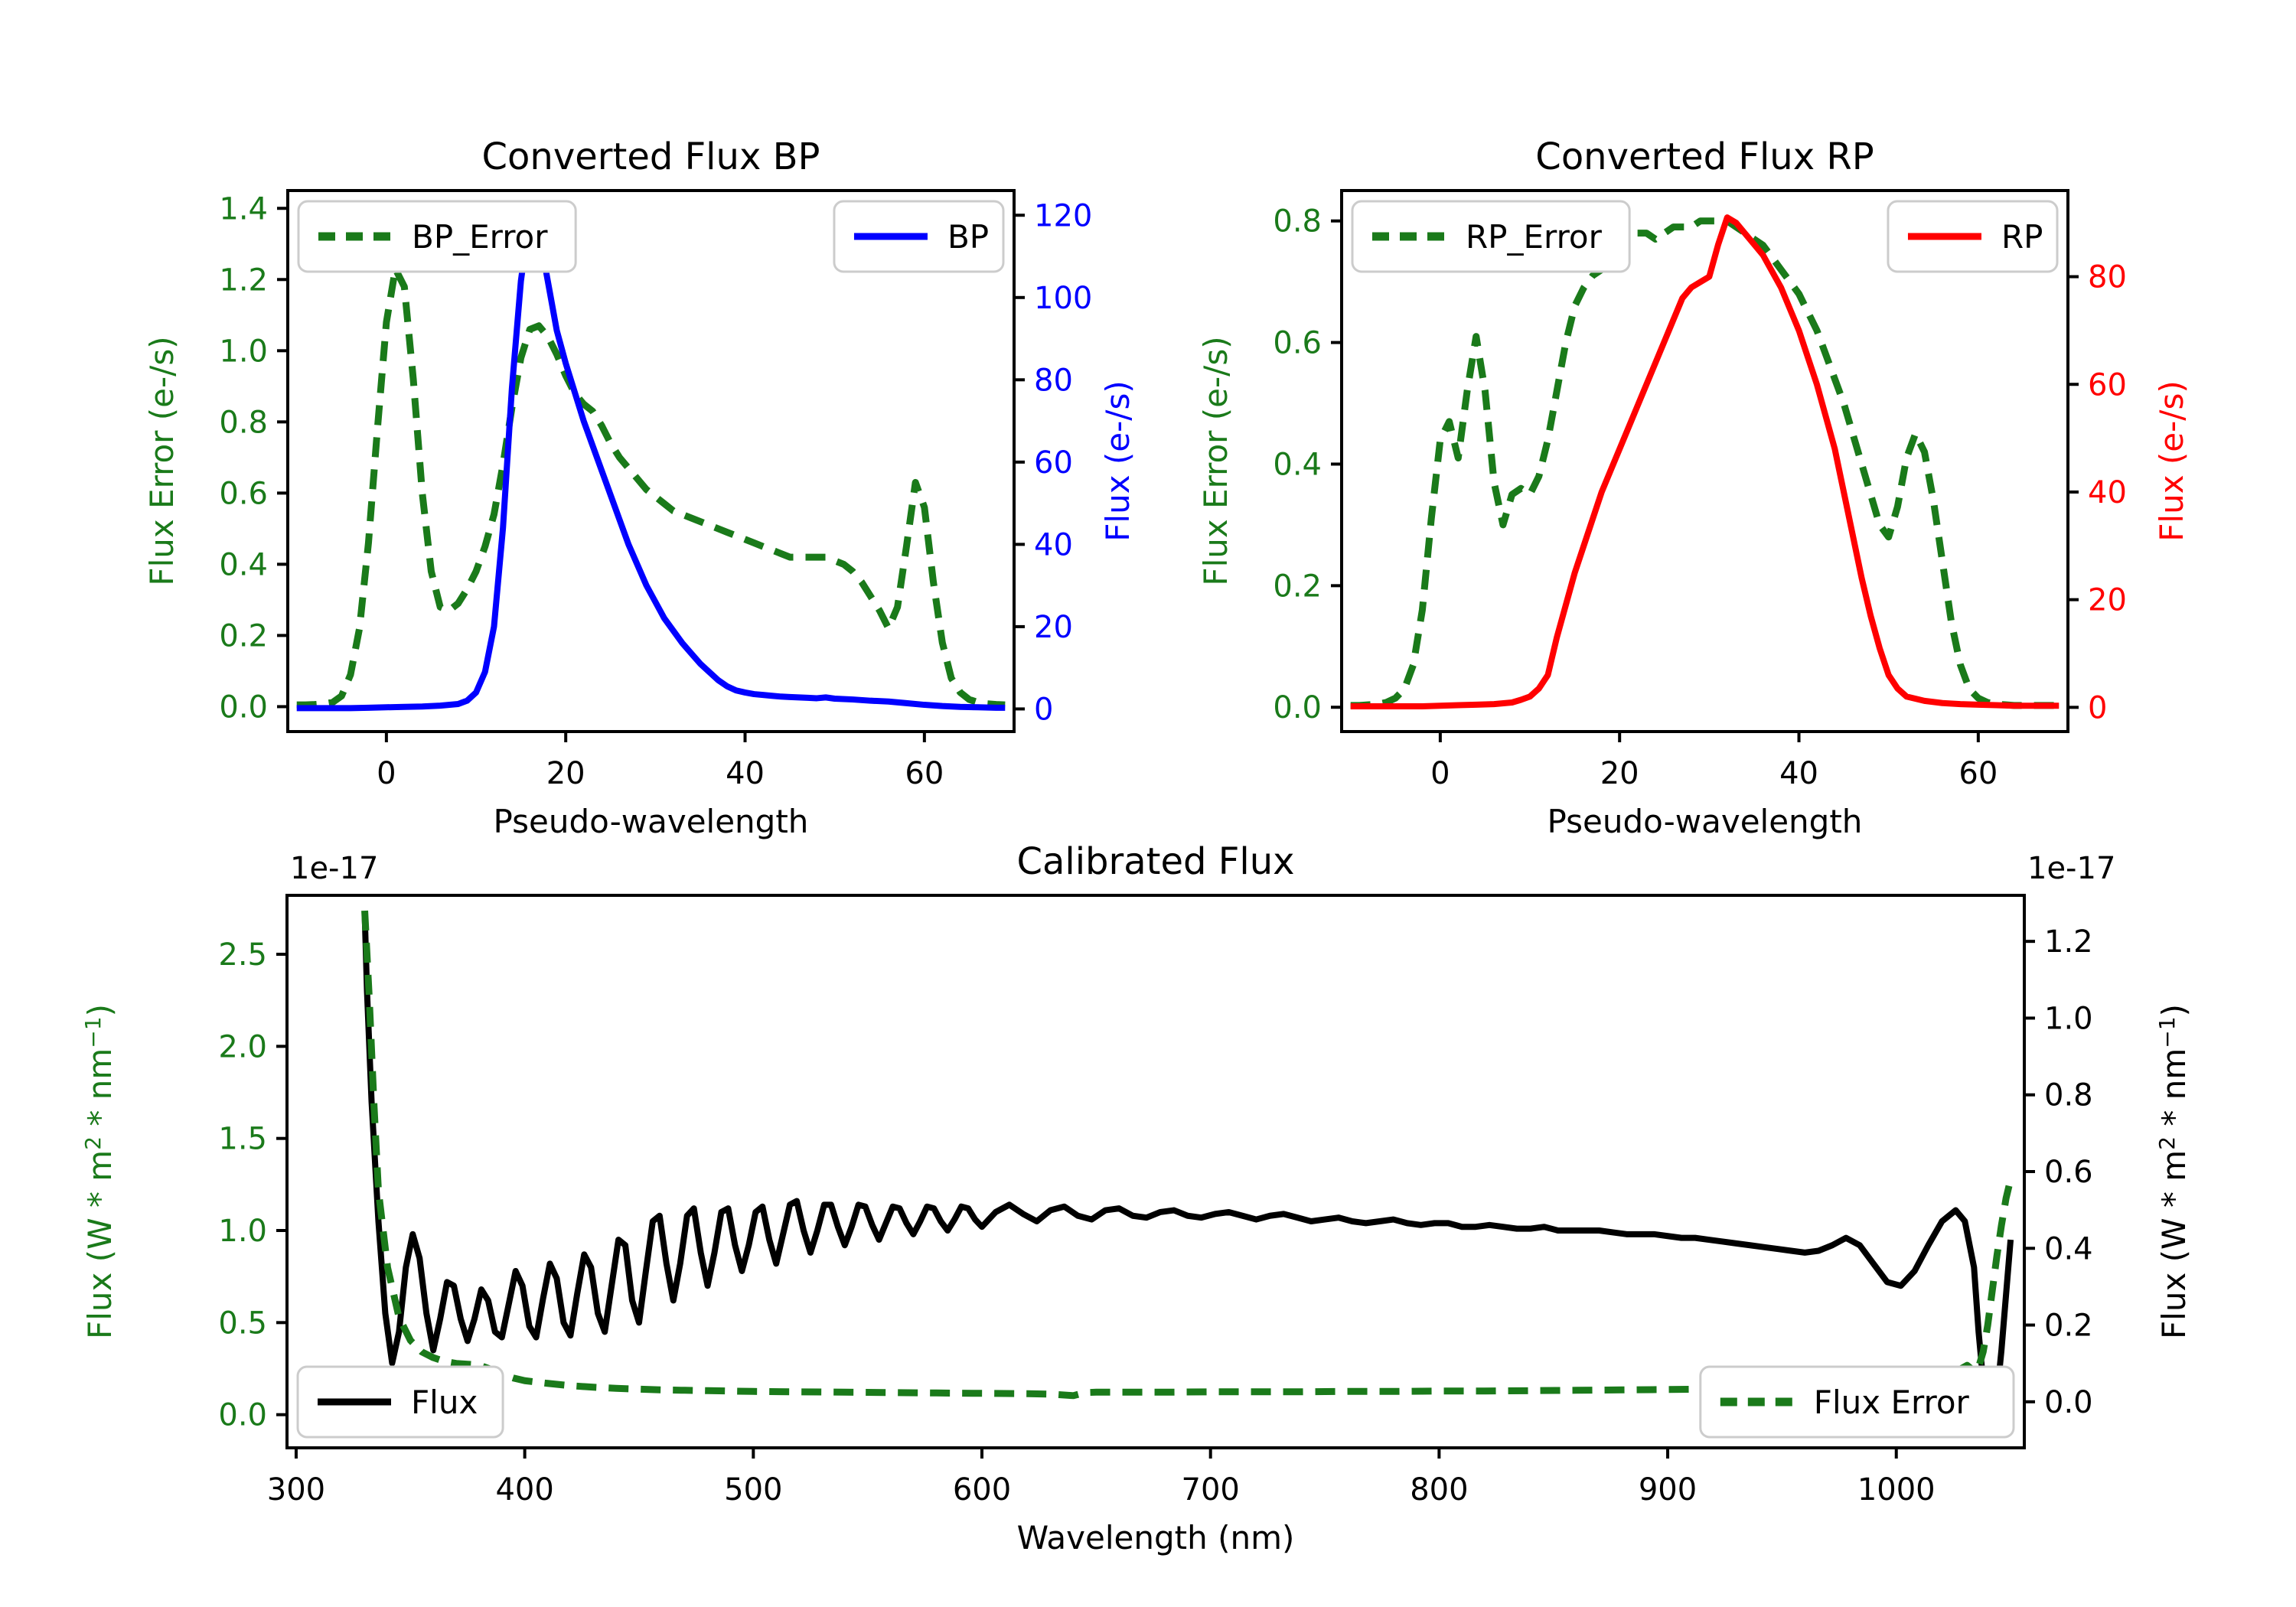 The height and width of the screenshot is (1607, 2296). What do you see at coordinates (1704, 157) in the screenshot?
I see `chart-title-rp: Converted Flux RP` at bounding box center [1704, 157].